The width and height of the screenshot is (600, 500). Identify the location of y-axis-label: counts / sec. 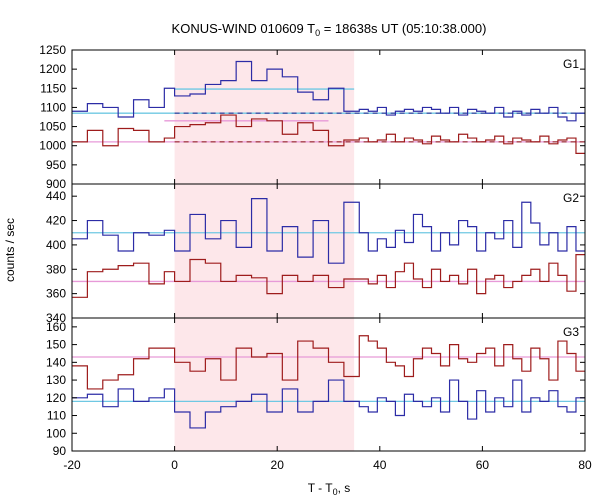
(10, 250).